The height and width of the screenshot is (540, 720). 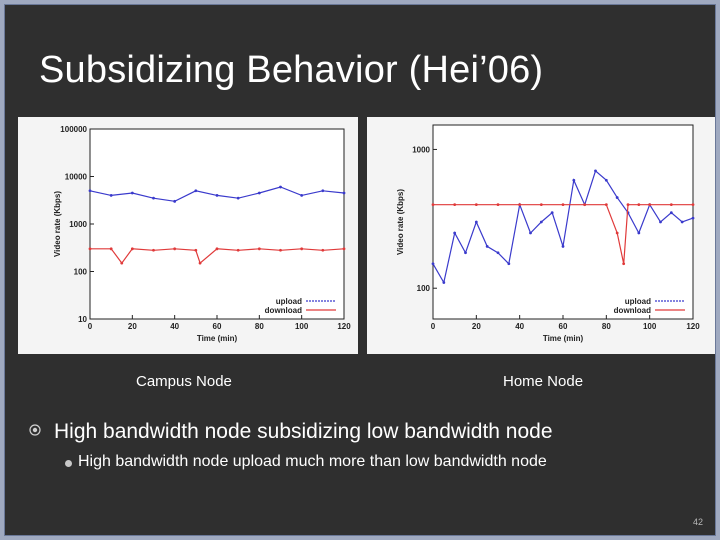 I want to click on campus-x-tick-label: 0, so click(x=90, y=326).